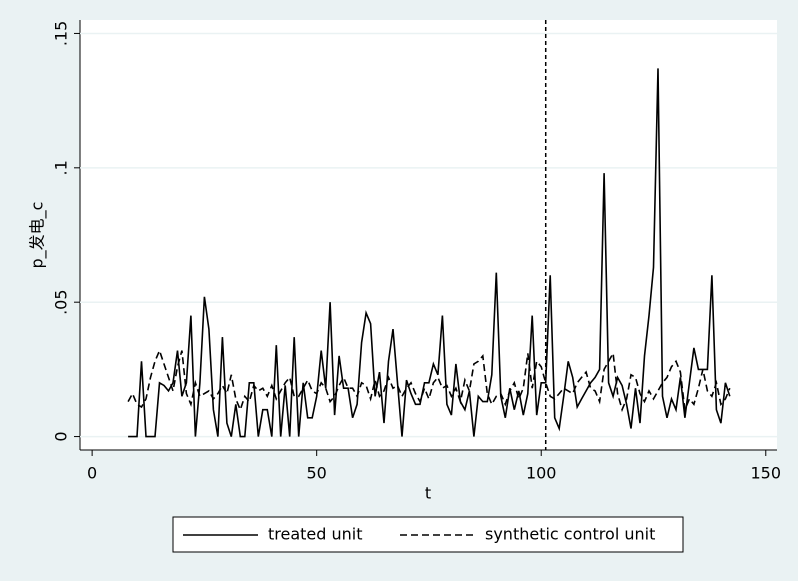 The image size is (798, 581). What do you see at coordinates (92, 473) in the screenshot?
I see `x-tick-label: 0` at bounding box center [92, 473].